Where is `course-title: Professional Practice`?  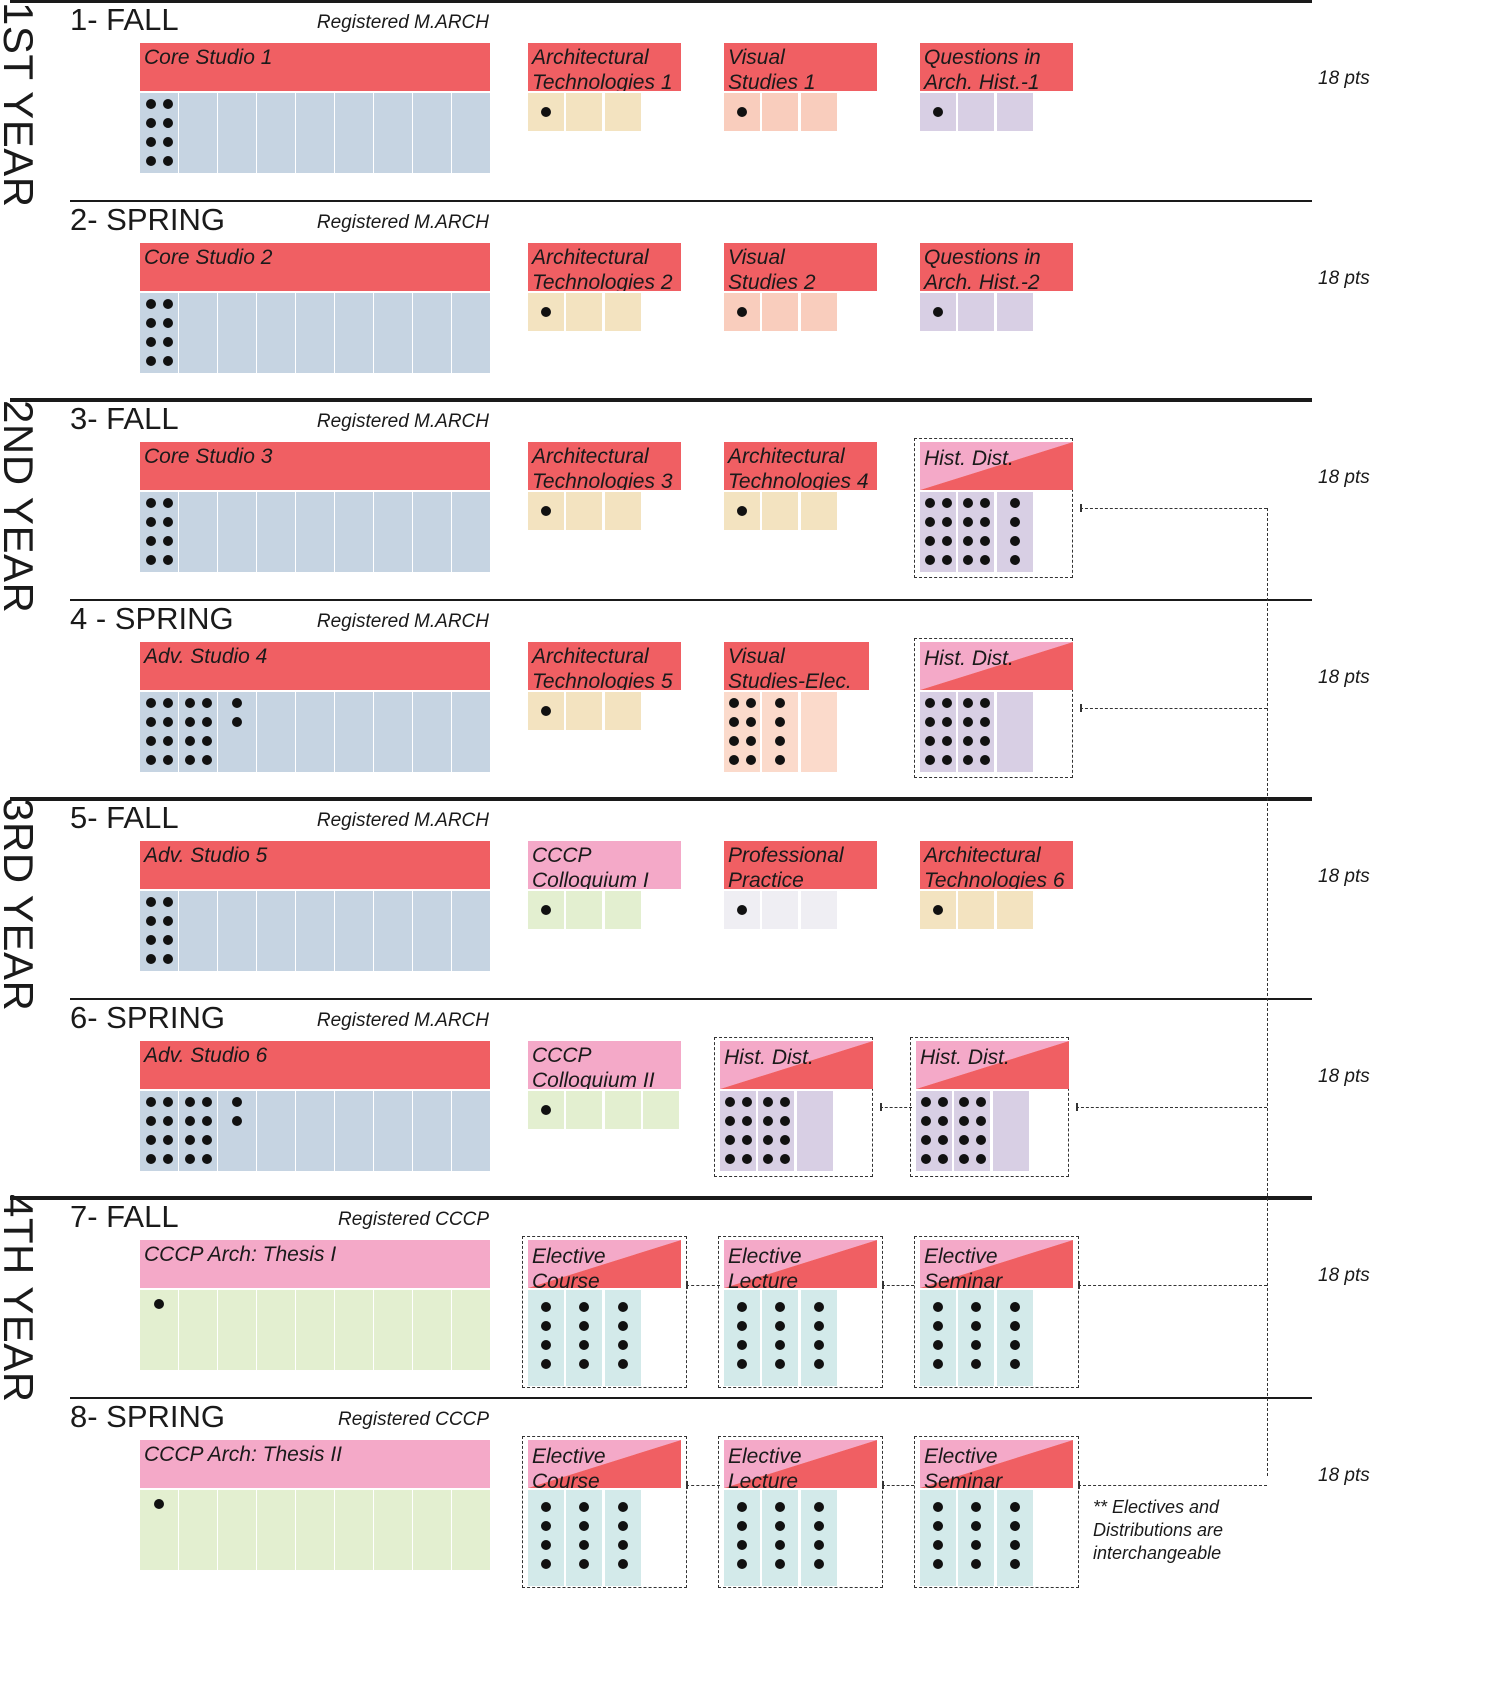
course-title: Professional Practice is located at coordinates (800, 865).